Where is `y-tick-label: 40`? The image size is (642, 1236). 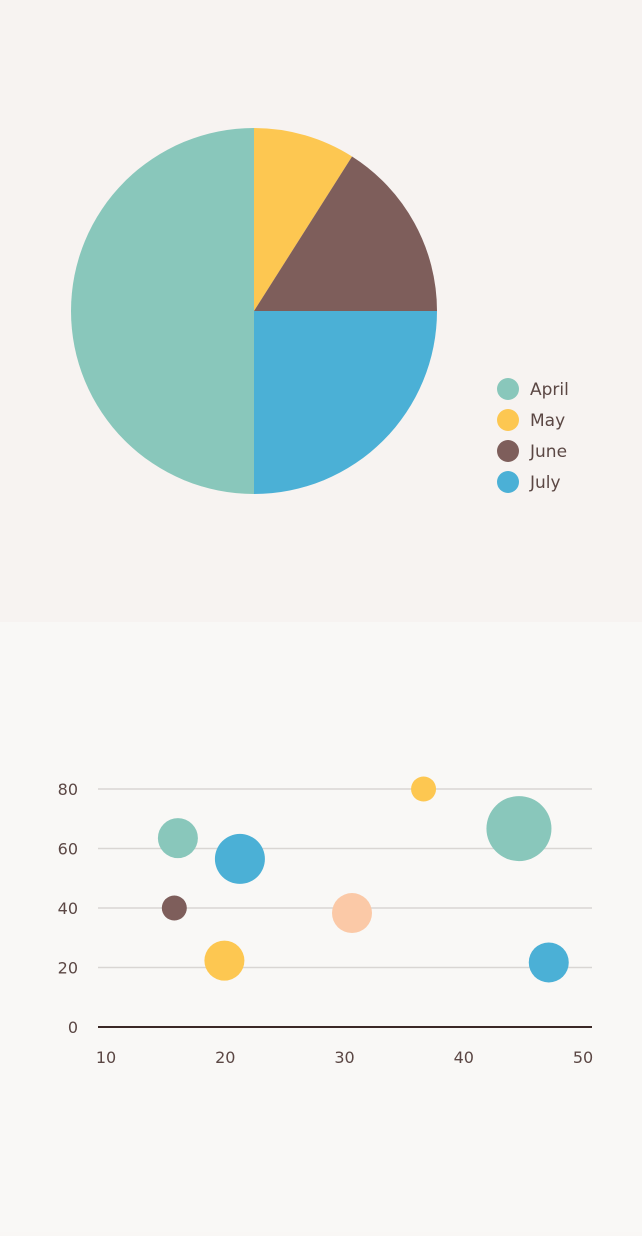
y-tick-label: 40 is located at coordinates (68, 908).